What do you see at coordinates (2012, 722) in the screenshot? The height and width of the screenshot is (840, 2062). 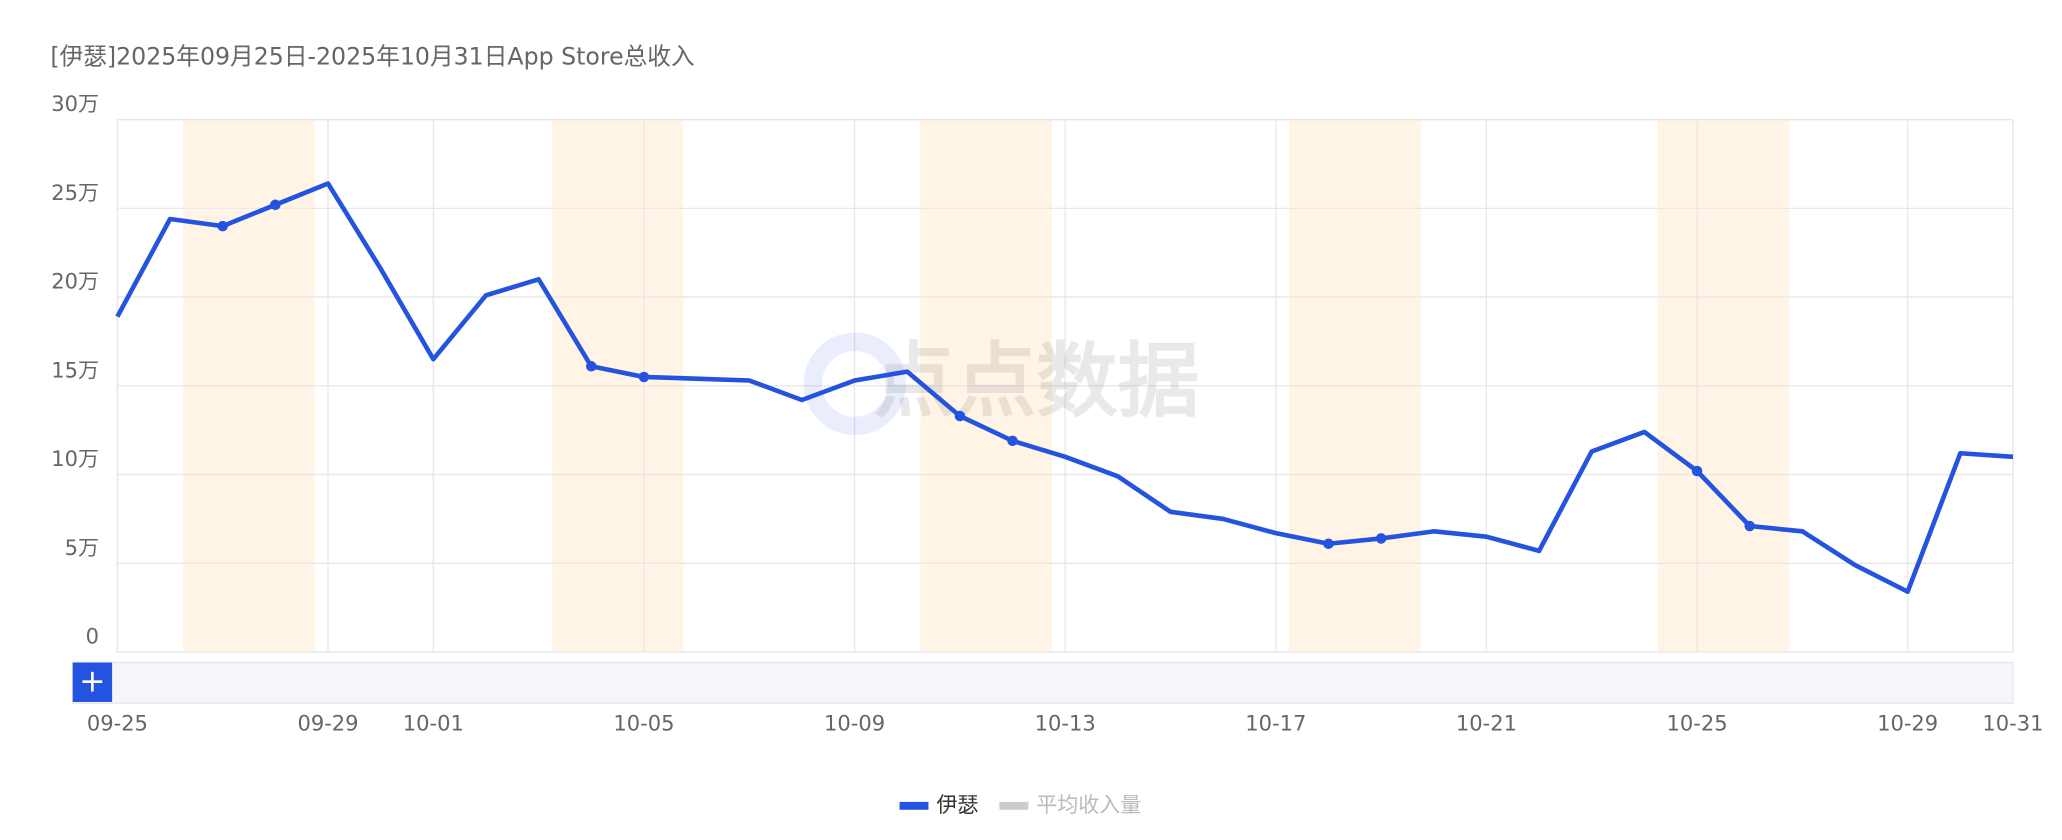 I see `x-tick-label: 10-31` at bounding box center [2012, 722].